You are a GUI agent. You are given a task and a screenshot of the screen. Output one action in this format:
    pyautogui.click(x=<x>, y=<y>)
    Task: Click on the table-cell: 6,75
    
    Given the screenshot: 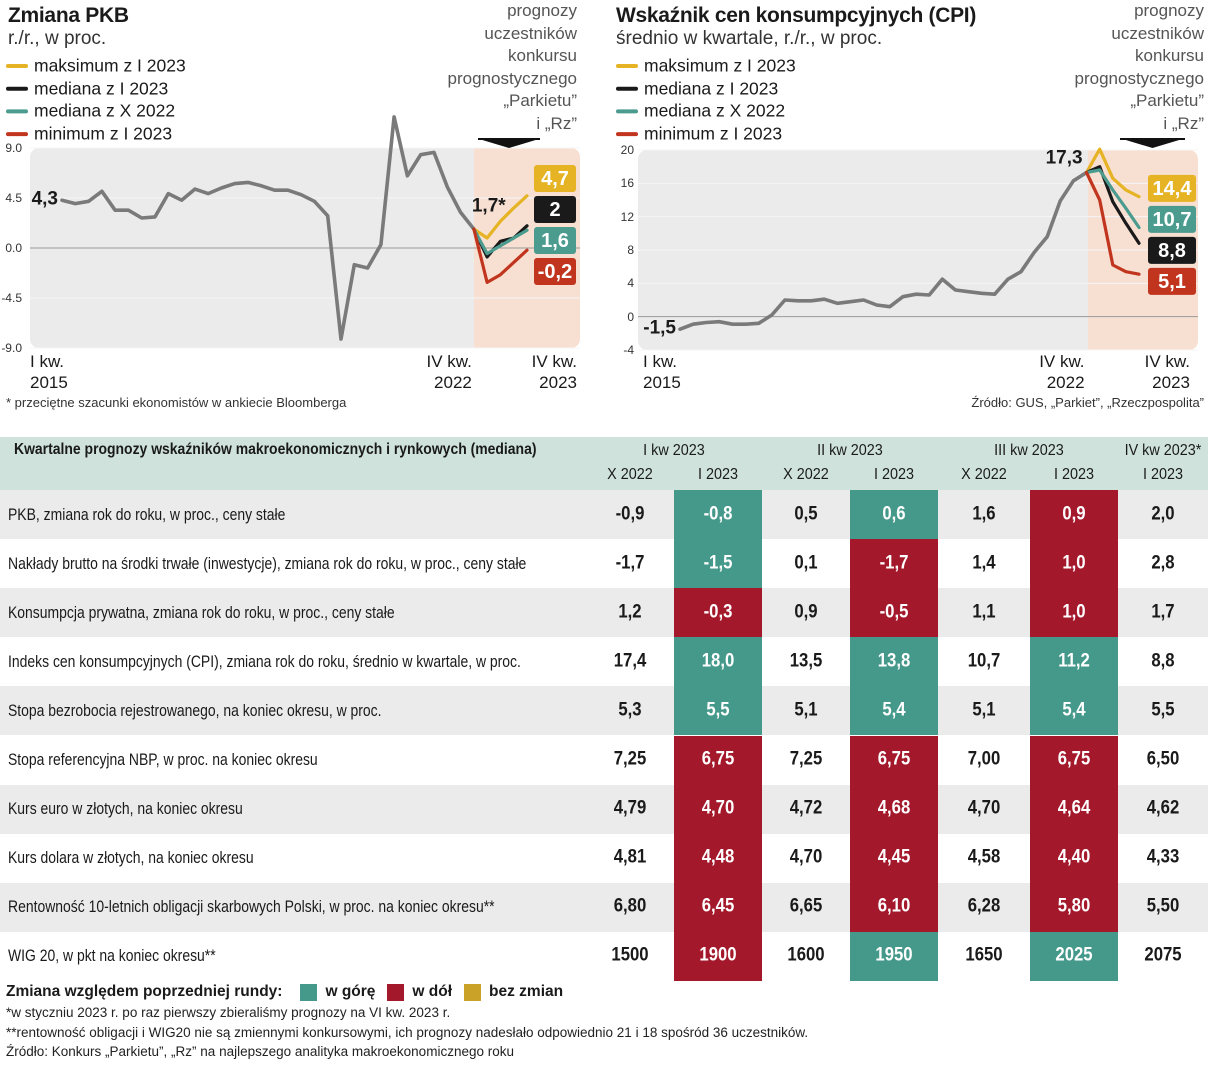 What is the action you would take?
    pyautogui.click(x=718, y=759)
    